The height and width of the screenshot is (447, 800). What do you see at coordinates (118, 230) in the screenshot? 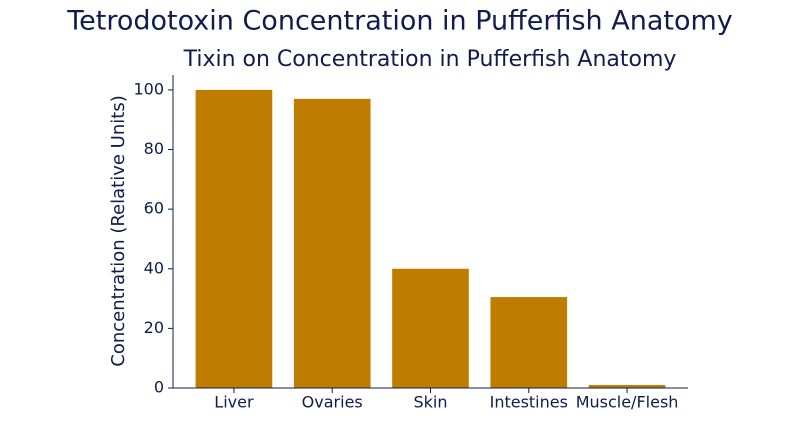
I see `y-axis-label: Concentration (Relative Units)` at bounding box center [118, 230].